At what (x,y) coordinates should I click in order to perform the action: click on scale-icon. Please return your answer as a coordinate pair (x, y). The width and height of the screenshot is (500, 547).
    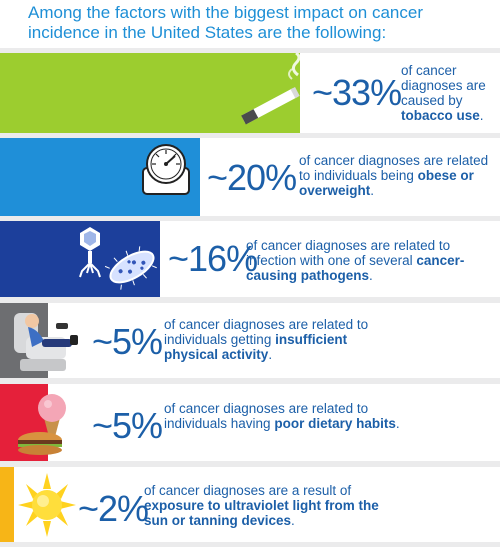
    Looking at the image, I should click on (166, 177).